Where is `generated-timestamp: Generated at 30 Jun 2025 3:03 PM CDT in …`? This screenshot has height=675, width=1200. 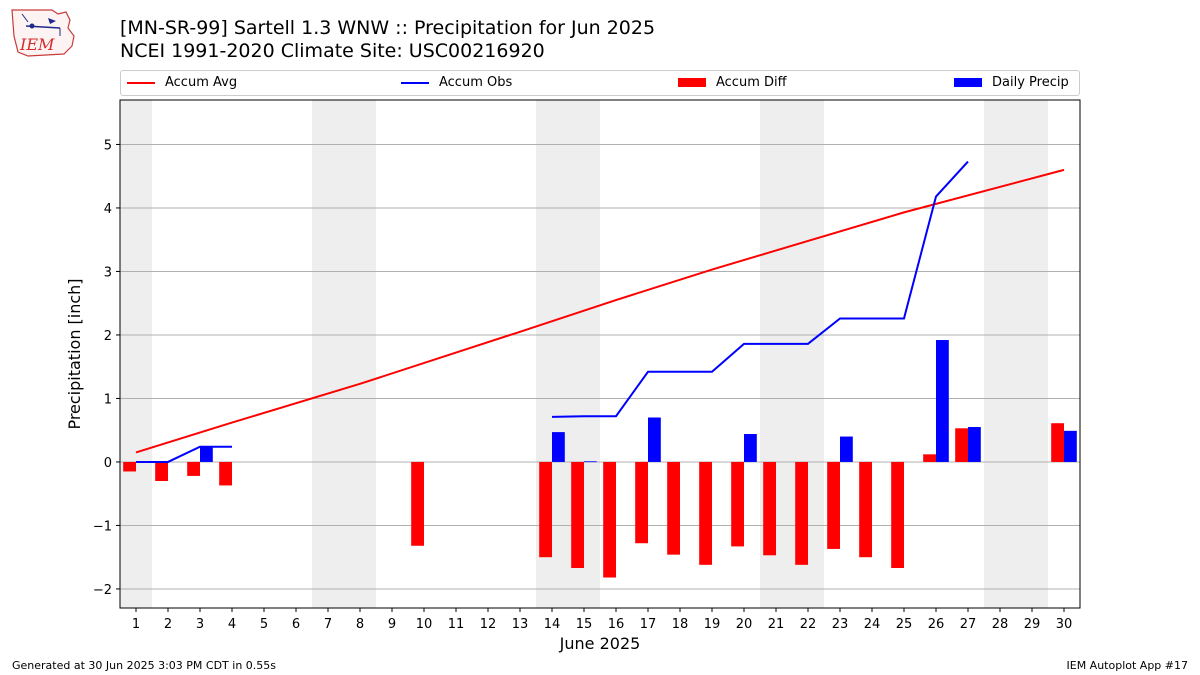 generated-timestamp: Generated at 30 Jun 2025 3:03 PM CDT in … is located at coordinates (144, 665).